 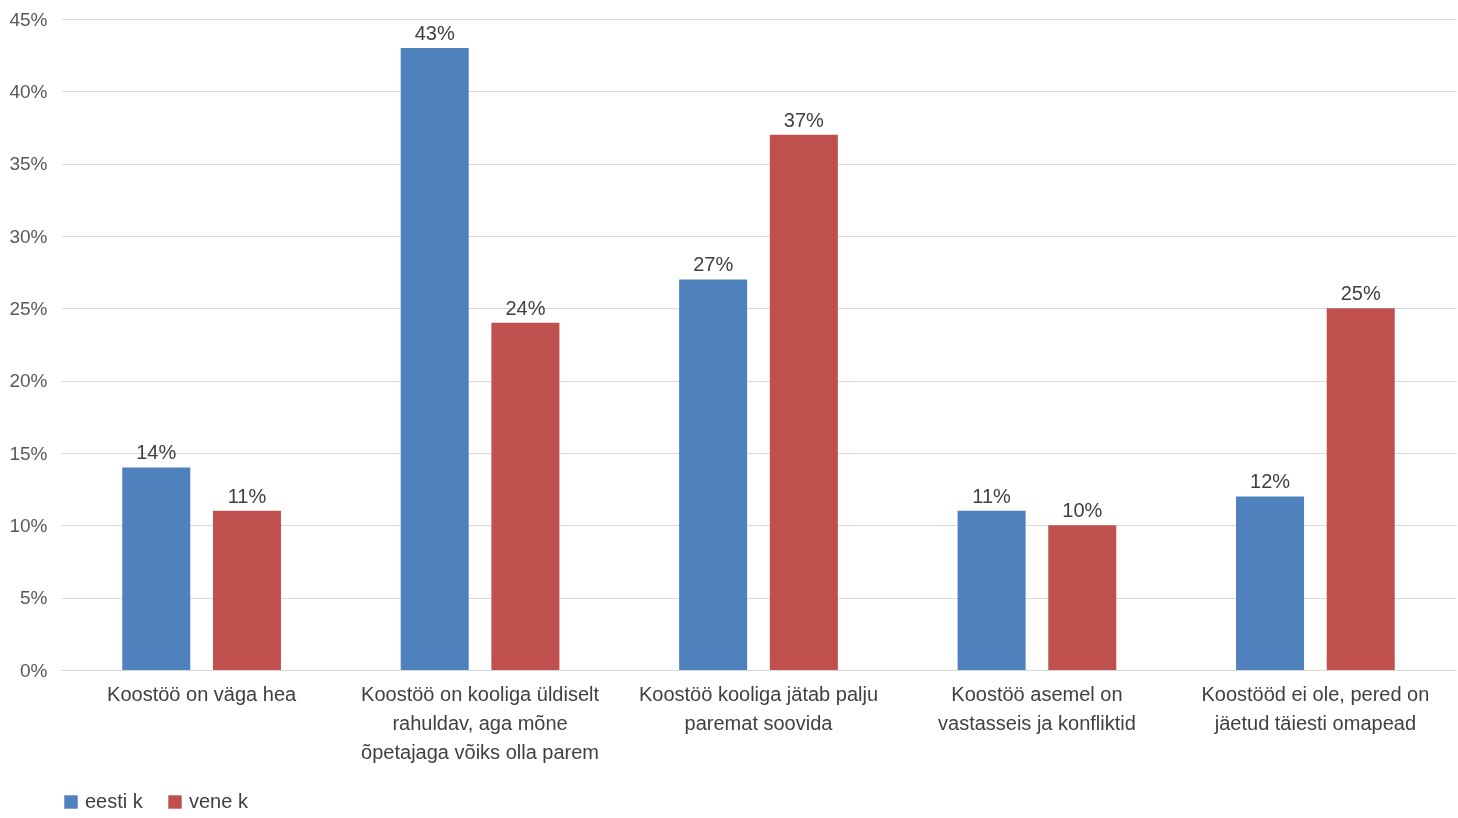 What do you see at coordinates (28, 19) in the screenshot?
I see `y-tick-label: 45%` at bounding box center [28, 19].